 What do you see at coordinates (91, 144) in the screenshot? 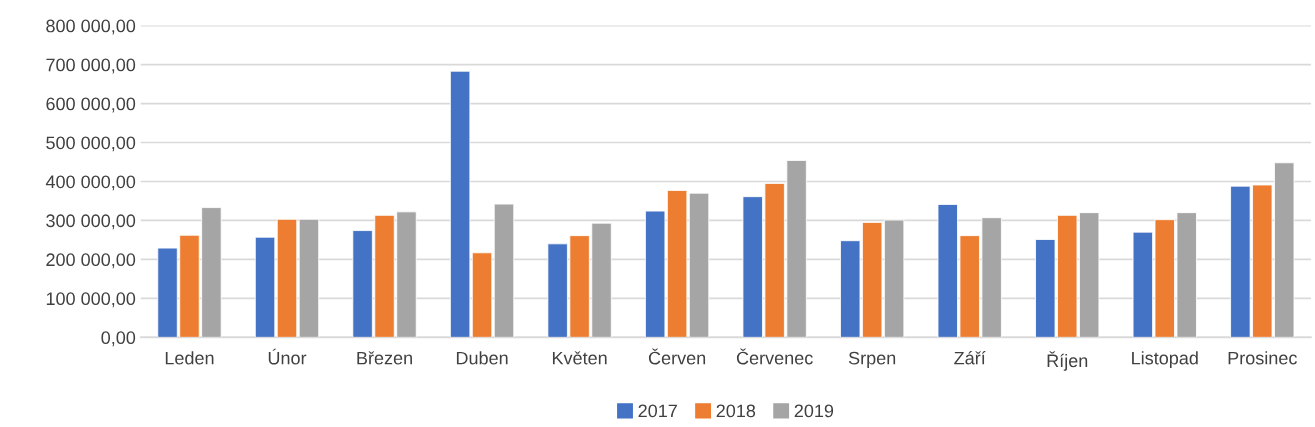
I see `y-tick-label: 500 000,00` at bounding box center [91, 144].